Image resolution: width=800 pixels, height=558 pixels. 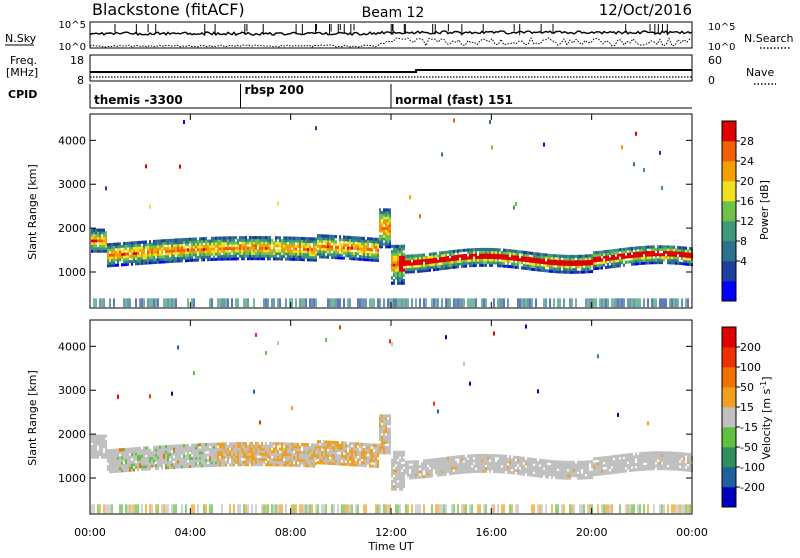 I want to click on power-scatter, so click(x=662, y=188).